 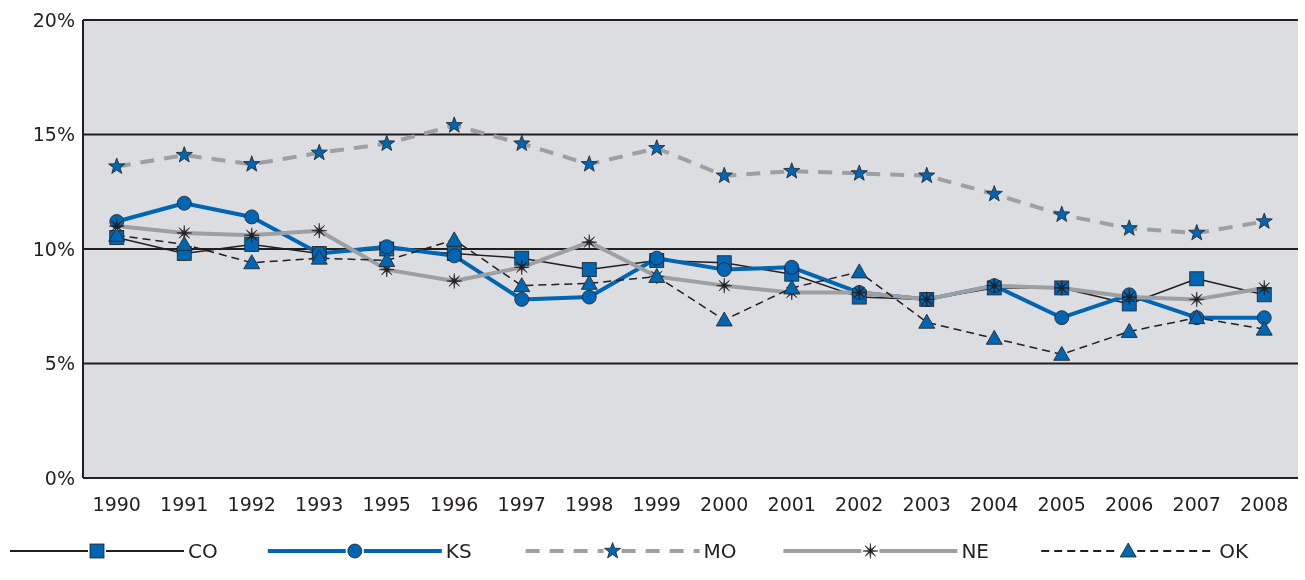 I want to click on x-tick-label: 1993, so click(x=319, y=504).